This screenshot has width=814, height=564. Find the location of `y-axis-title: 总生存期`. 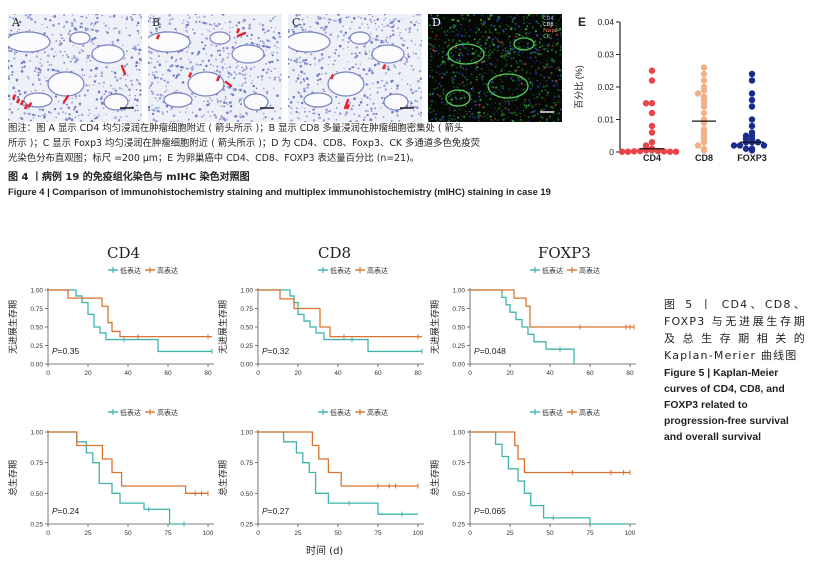

y-axis-title: 总生存期 is located at coordinates (12, 478).